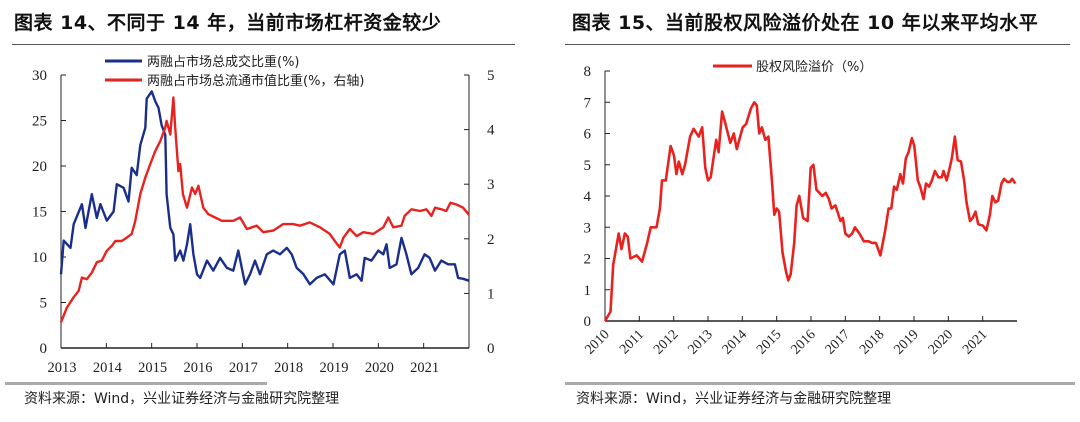 This screenshot has width=1080, height=422. Describe the element at coordinates (817, 44) in the screenshot. I see `right-title-divider` at that location.